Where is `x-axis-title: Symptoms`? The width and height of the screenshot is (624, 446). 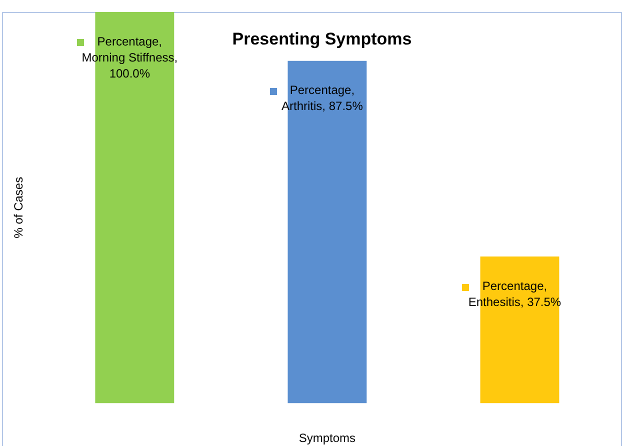 x-axis-title: Symptoms is located at coordinates (327, 438).